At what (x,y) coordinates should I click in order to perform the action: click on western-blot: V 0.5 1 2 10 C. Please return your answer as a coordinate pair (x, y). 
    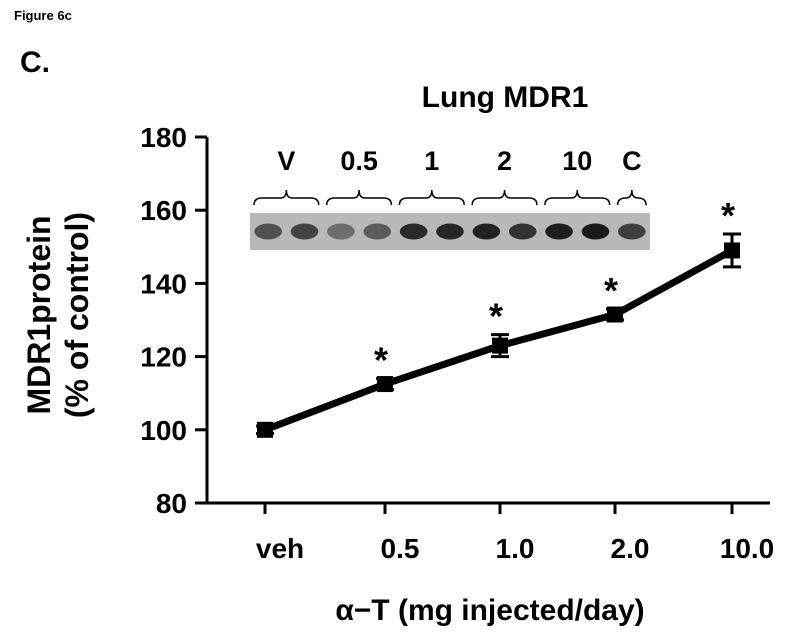
    Looking at the image, I should click on (450, 198).